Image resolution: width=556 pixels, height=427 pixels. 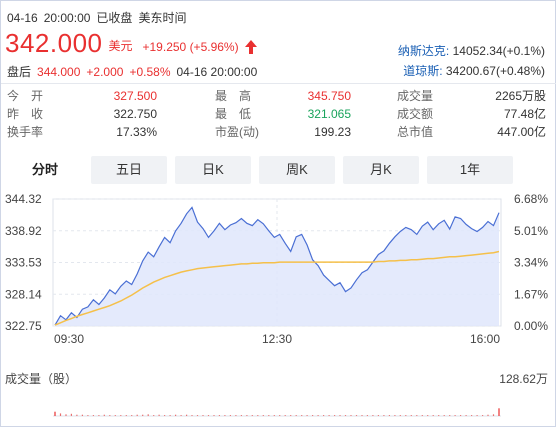 What do you see at coordinates (423, 51) in the screenshot?
I see `index-name: 纳斯达克:` at bounding box center [423, 51].